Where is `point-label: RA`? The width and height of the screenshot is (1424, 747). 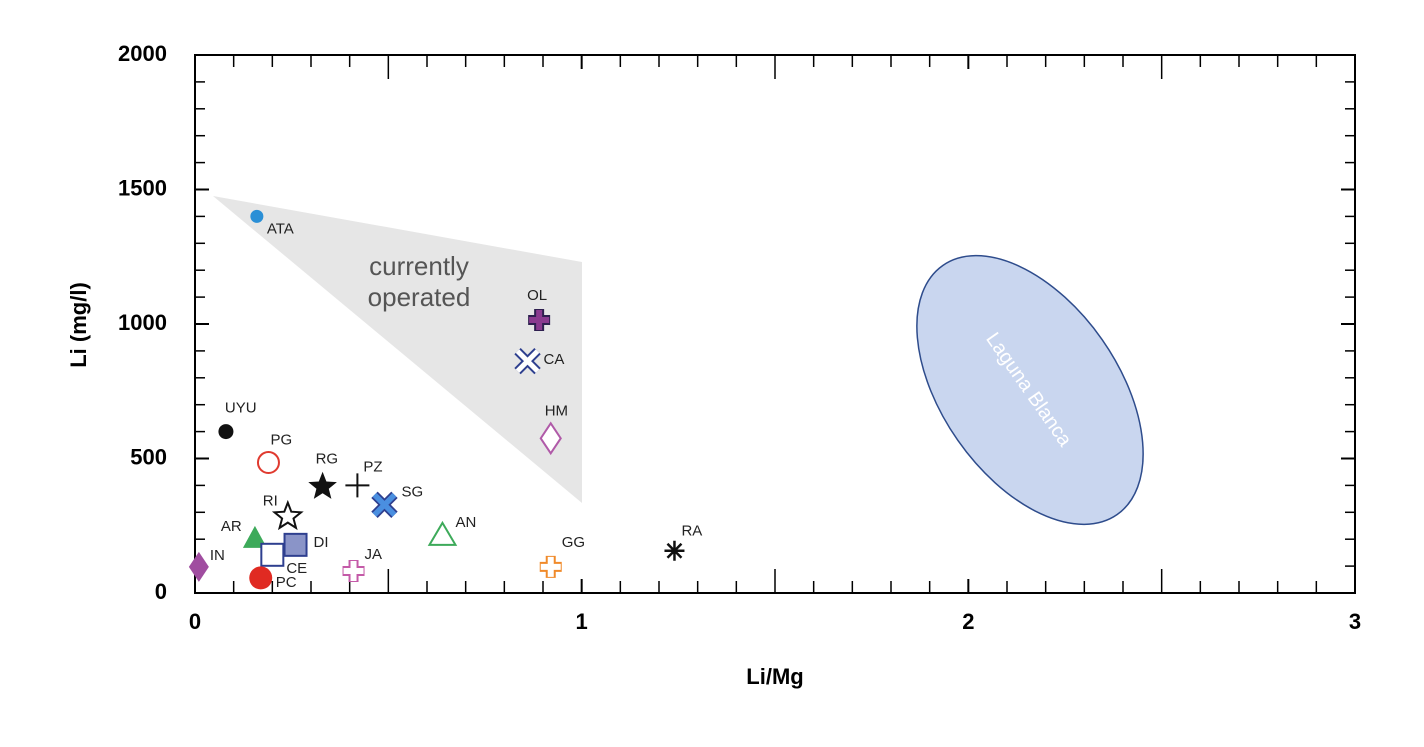
point-label: RA is located at coordinates (691, 531).